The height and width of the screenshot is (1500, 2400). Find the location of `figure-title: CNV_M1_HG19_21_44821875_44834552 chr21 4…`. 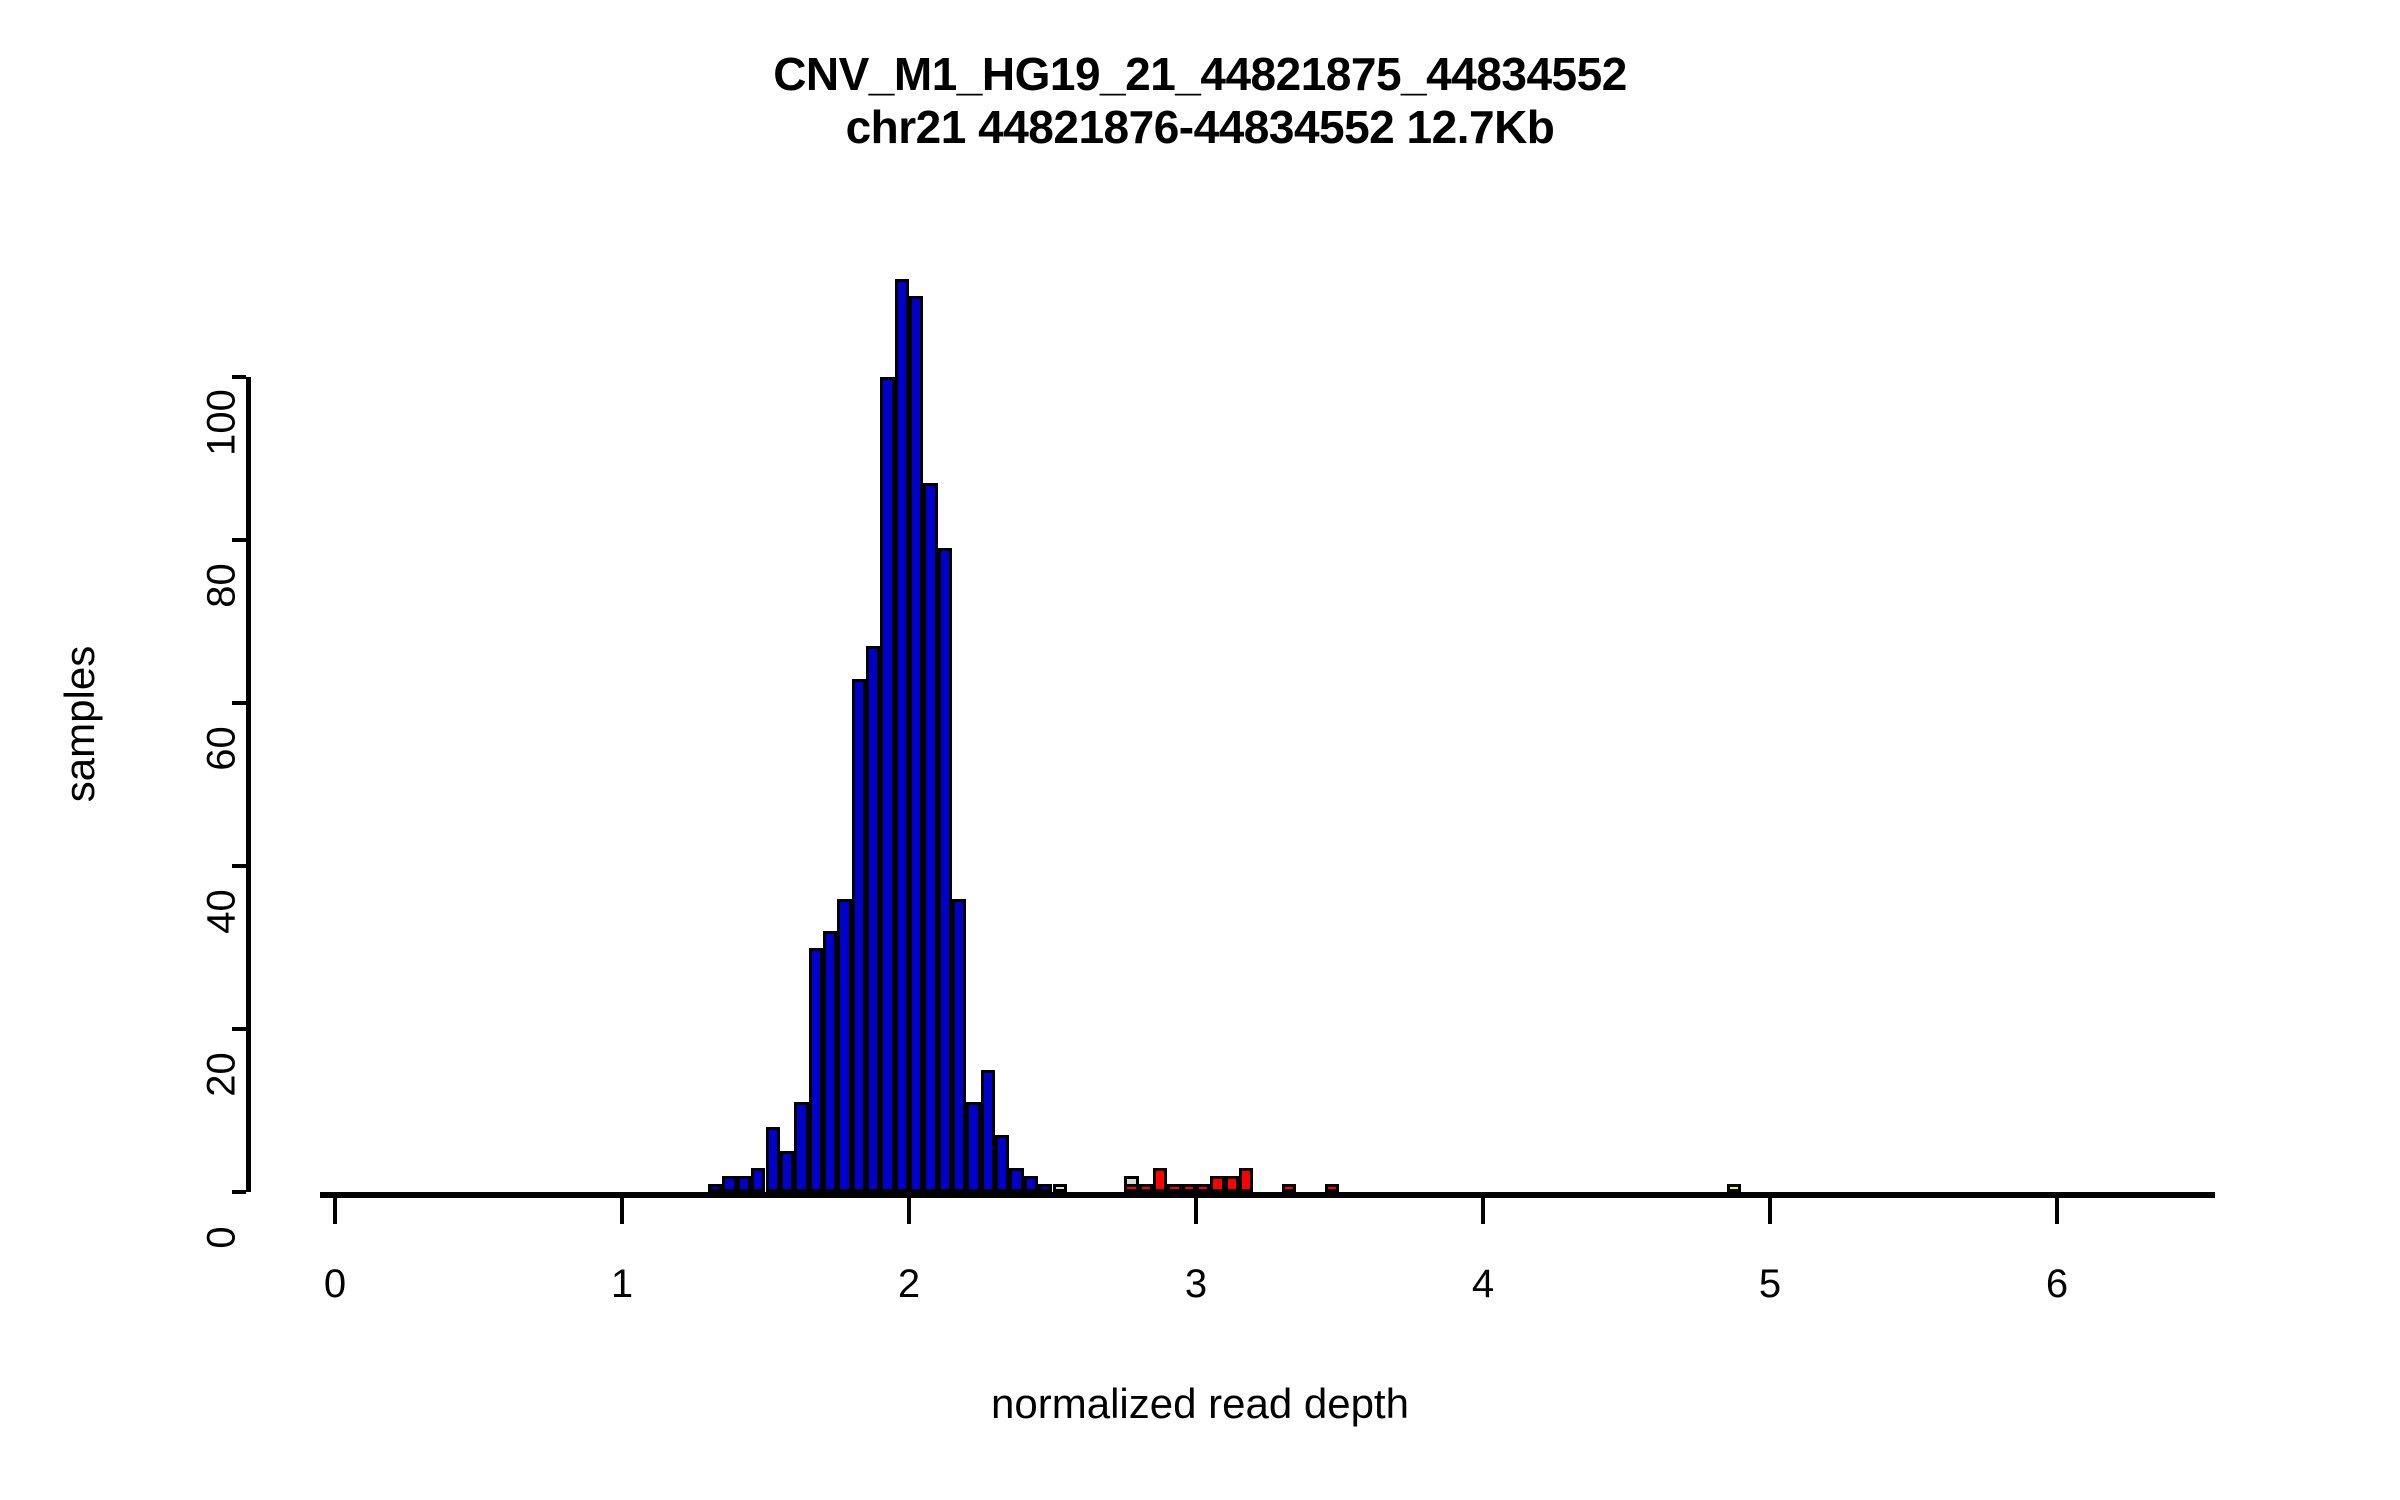

figure-title: CNV_M1_HG19_21_44821875_44834552 chr21 4… is located at coordinates (1200, 101).